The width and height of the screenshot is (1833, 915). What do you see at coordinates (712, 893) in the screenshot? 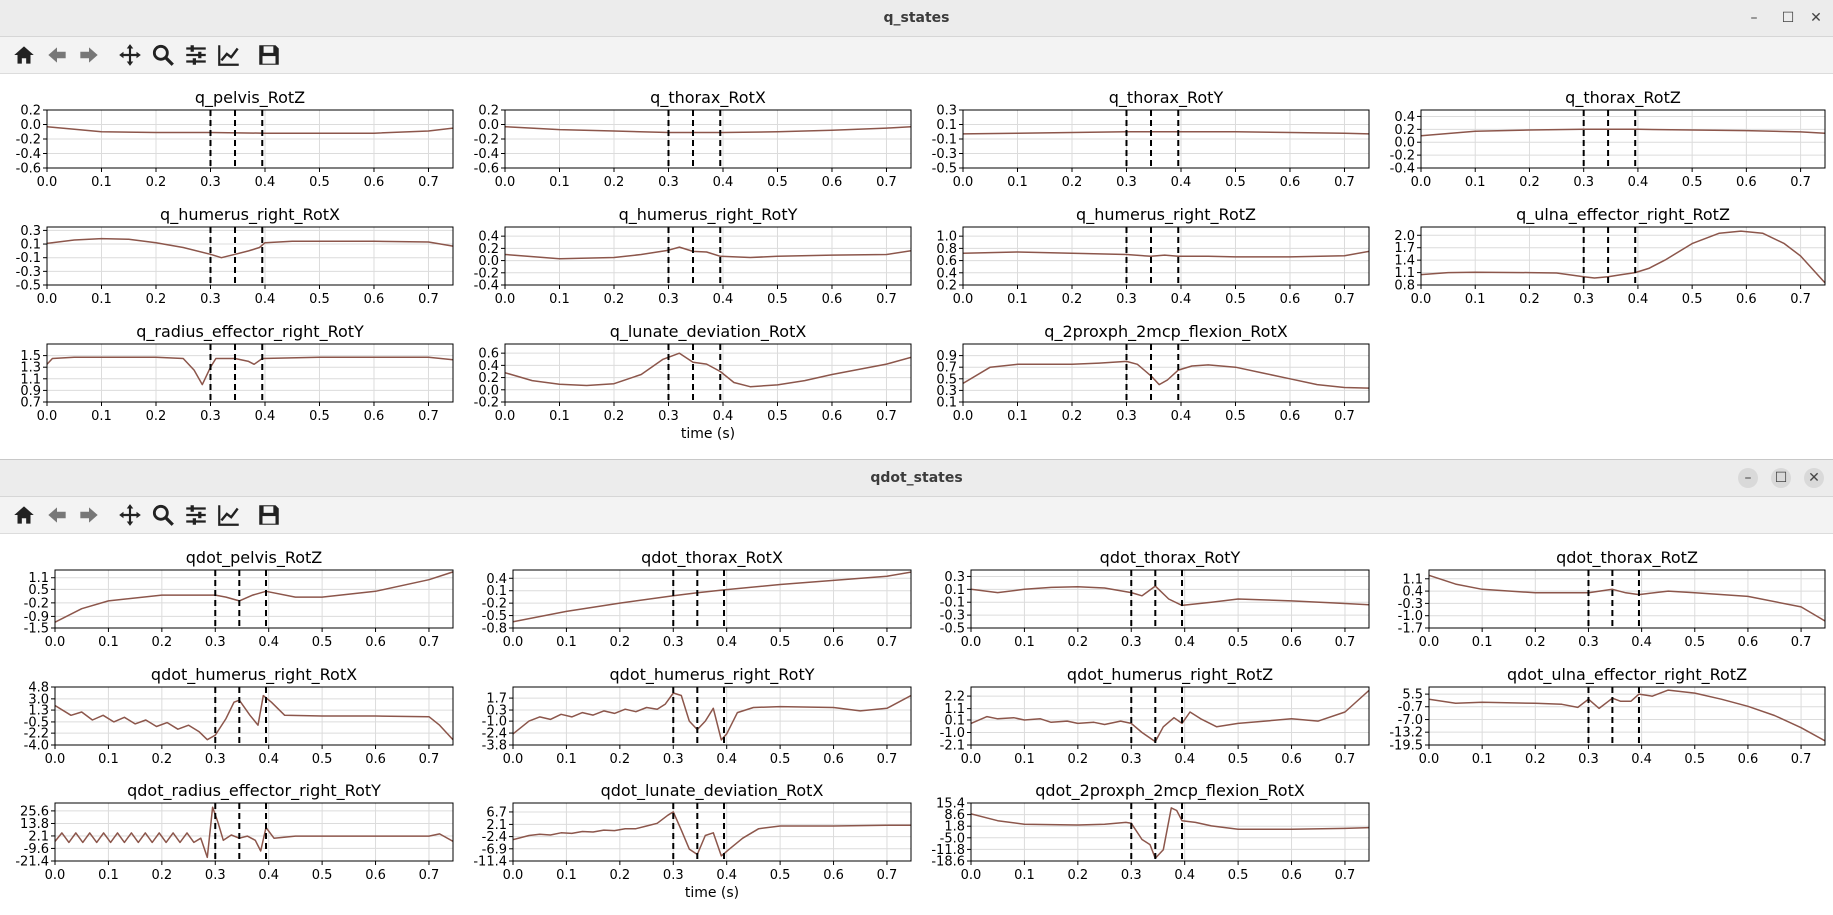
I see `x-axis-label: time (s)` at bounding box center [712, 893].